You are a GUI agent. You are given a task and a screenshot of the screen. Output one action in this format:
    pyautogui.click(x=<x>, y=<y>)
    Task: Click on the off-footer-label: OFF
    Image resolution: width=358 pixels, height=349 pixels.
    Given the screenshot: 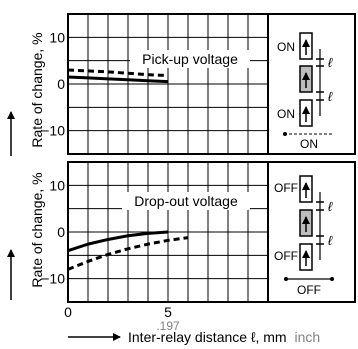 What is the action you would take?
    pyautogui.click(x=309, y=290)
    